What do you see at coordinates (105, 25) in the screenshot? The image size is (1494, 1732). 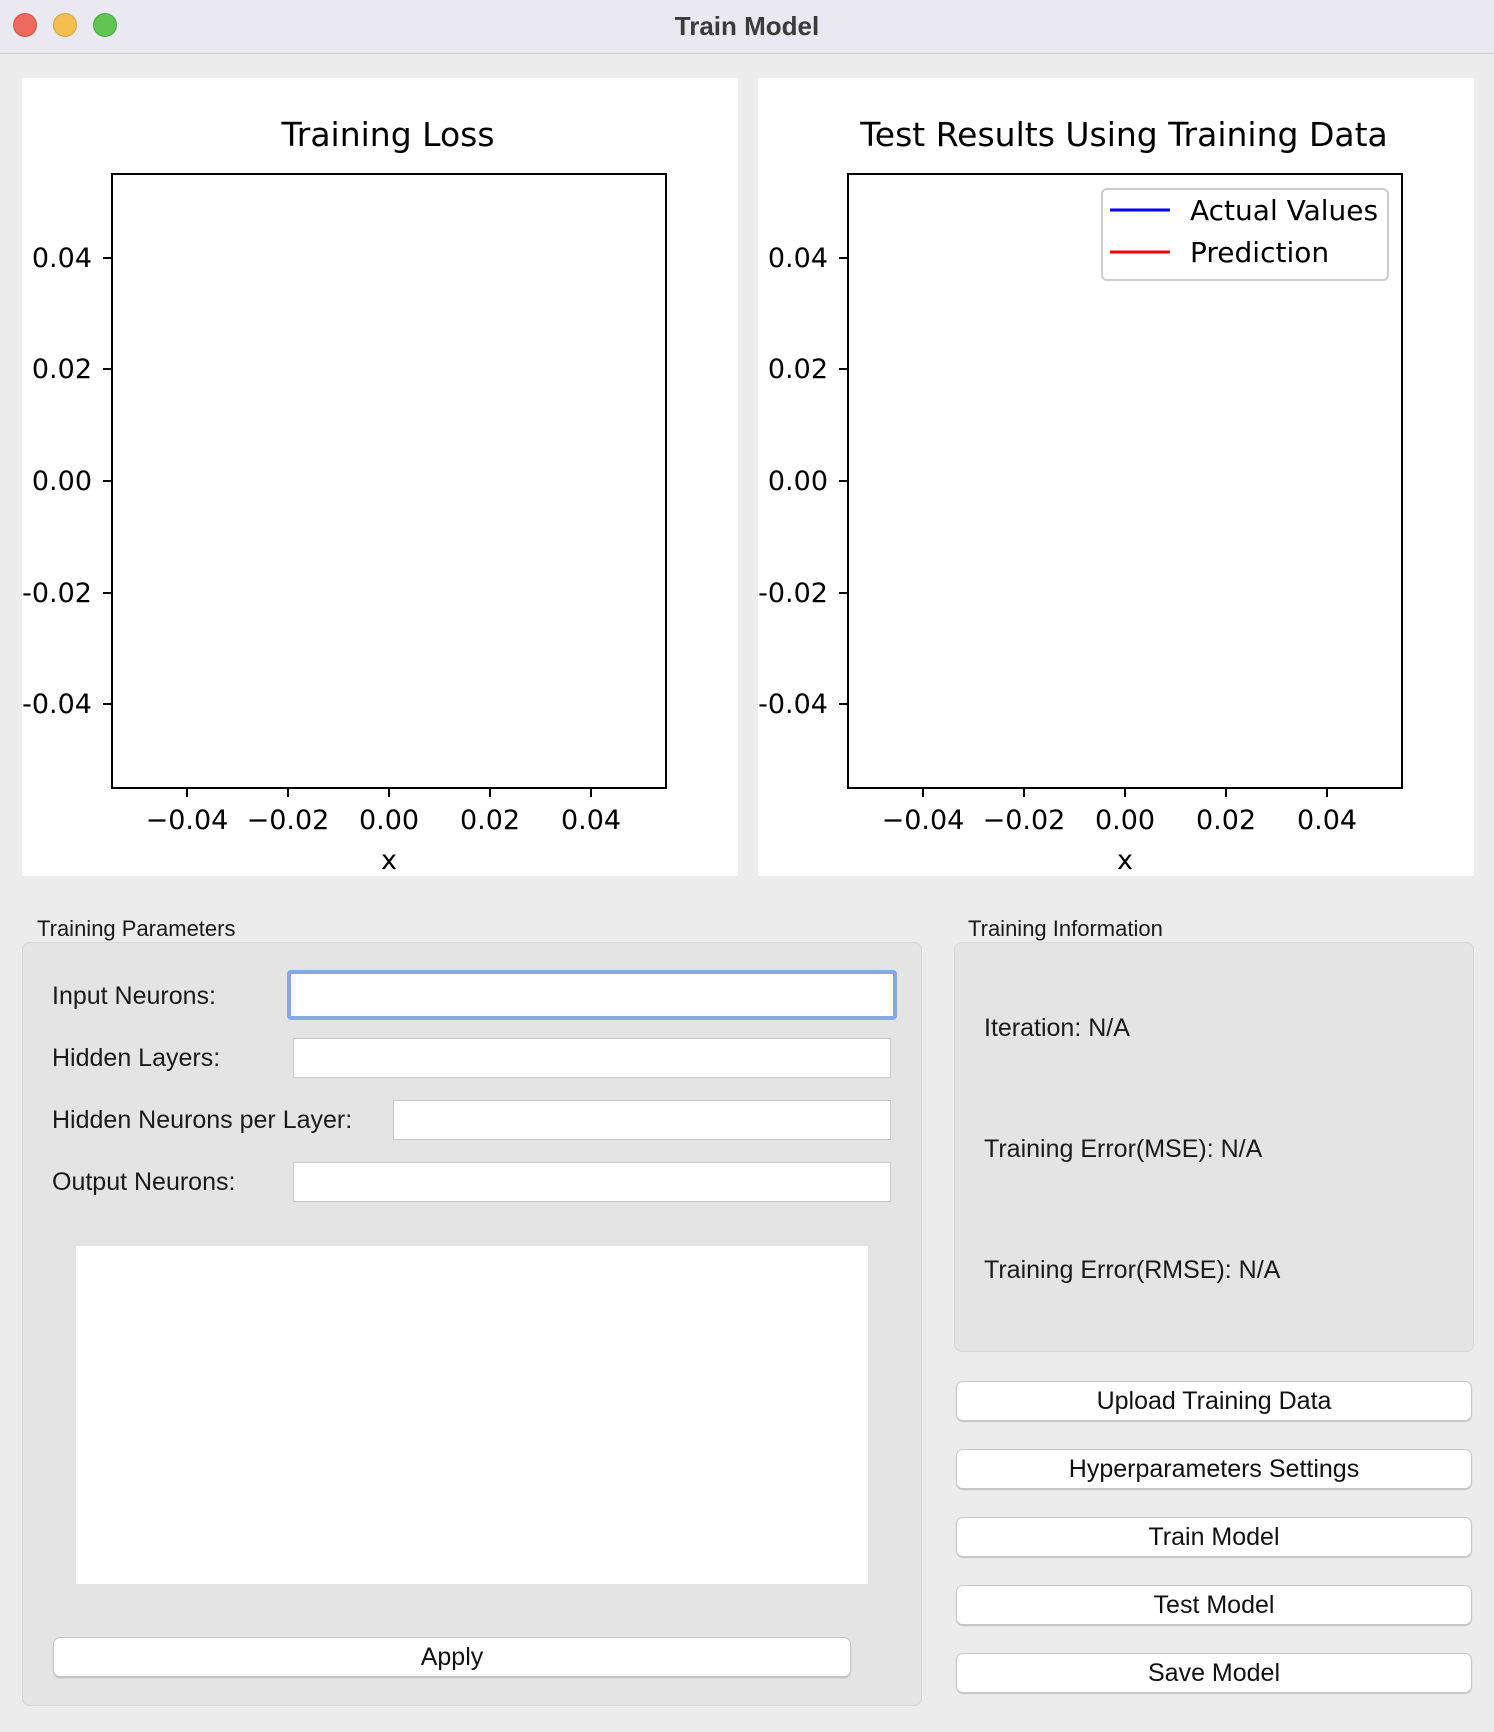 I see `window-maximize-button` at bounding box center [105, 25].